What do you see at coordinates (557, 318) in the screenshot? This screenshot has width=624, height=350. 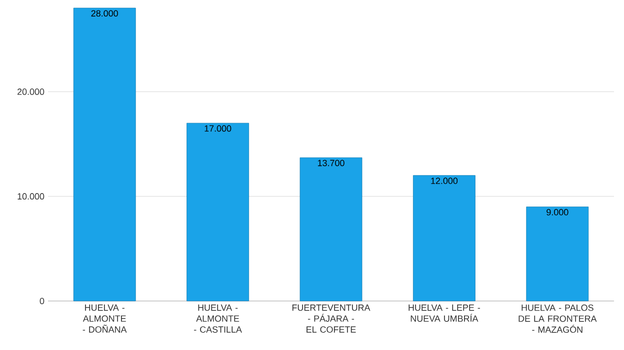 I see `x-tick-label: HUELVA - PALOS DE LA FRONTERA - MAZAGÓN` at bounding box center [557, 318].